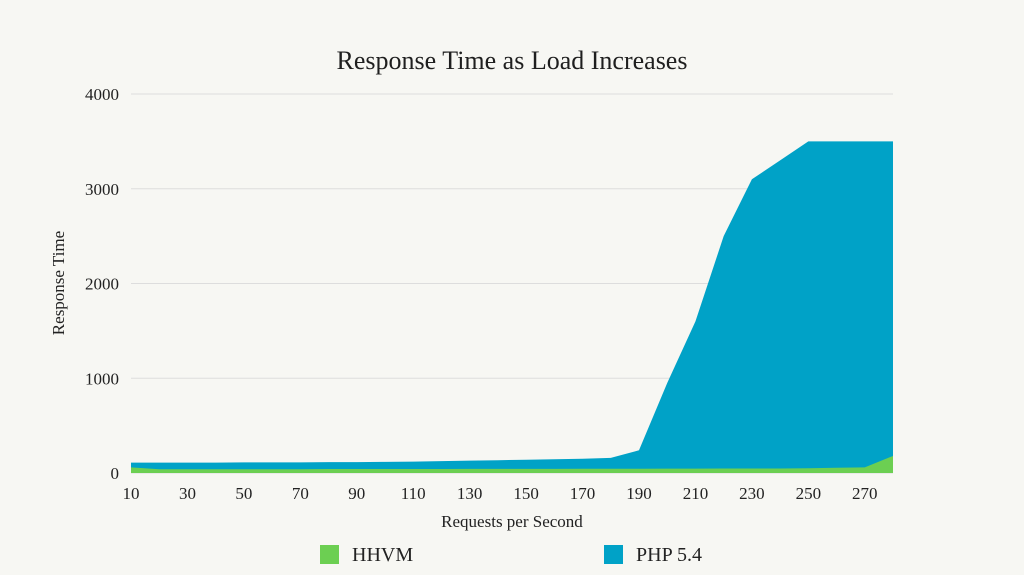 The height and width of the screenshot is (575, 1024). What do you see at coordinates (511, 555) in the screenshot?
I see `legend: HHVM PHP 5.4` at bounding box center [511, 555].